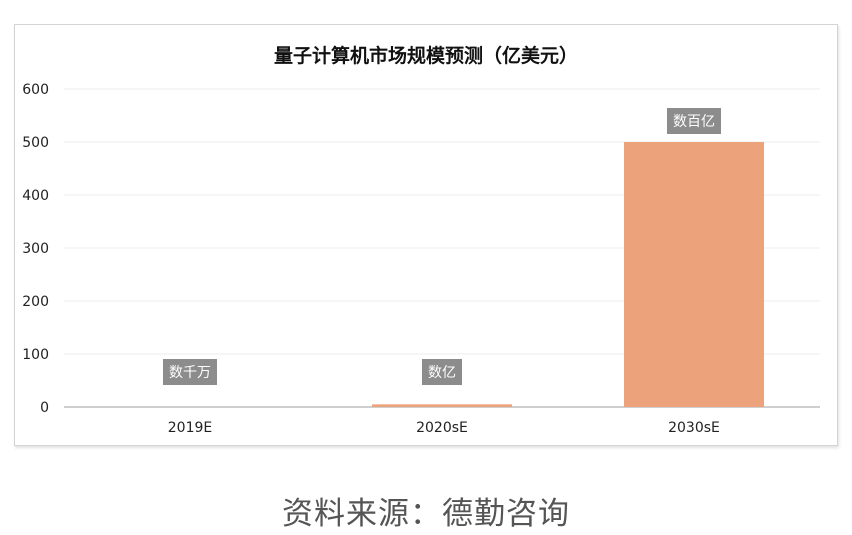 Image resolution: width=852 pixels, height=535 pixels. I want to click on y-tick-label: 400, so click(35, 196).